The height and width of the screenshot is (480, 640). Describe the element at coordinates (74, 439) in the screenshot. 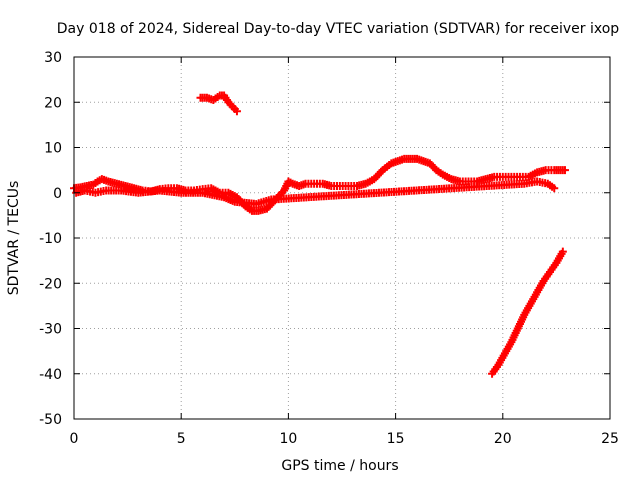

I see `x-tick-label: 0` at that location.